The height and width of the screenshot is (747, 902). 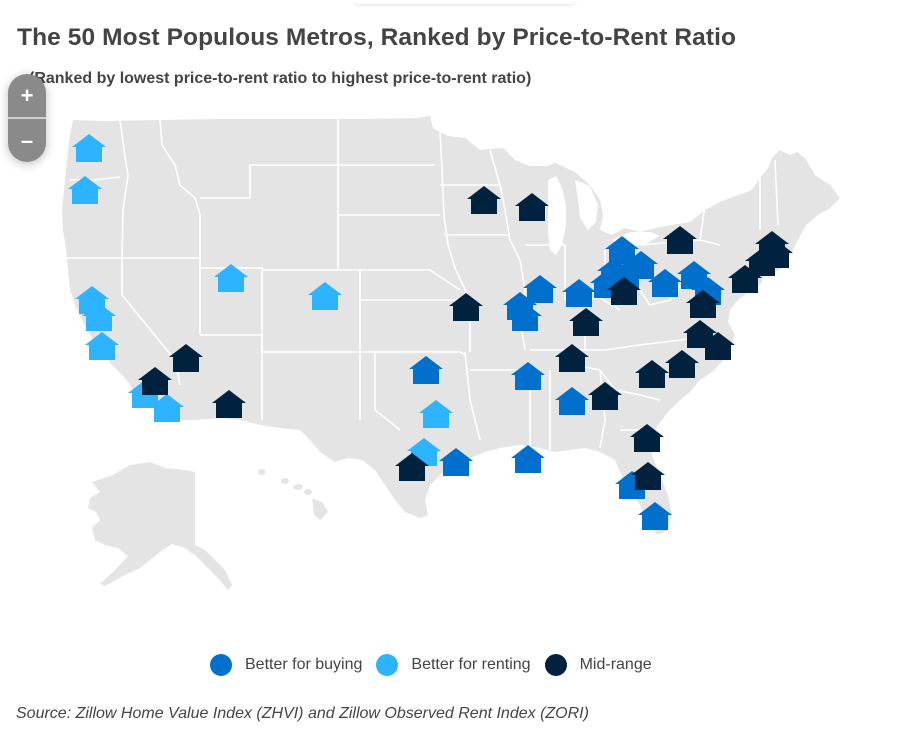 What do you see at coordinates (615, 664) in the screenshot?
I see `legend-label-mid-range: Mid-range` at bounding box center [615, 664].